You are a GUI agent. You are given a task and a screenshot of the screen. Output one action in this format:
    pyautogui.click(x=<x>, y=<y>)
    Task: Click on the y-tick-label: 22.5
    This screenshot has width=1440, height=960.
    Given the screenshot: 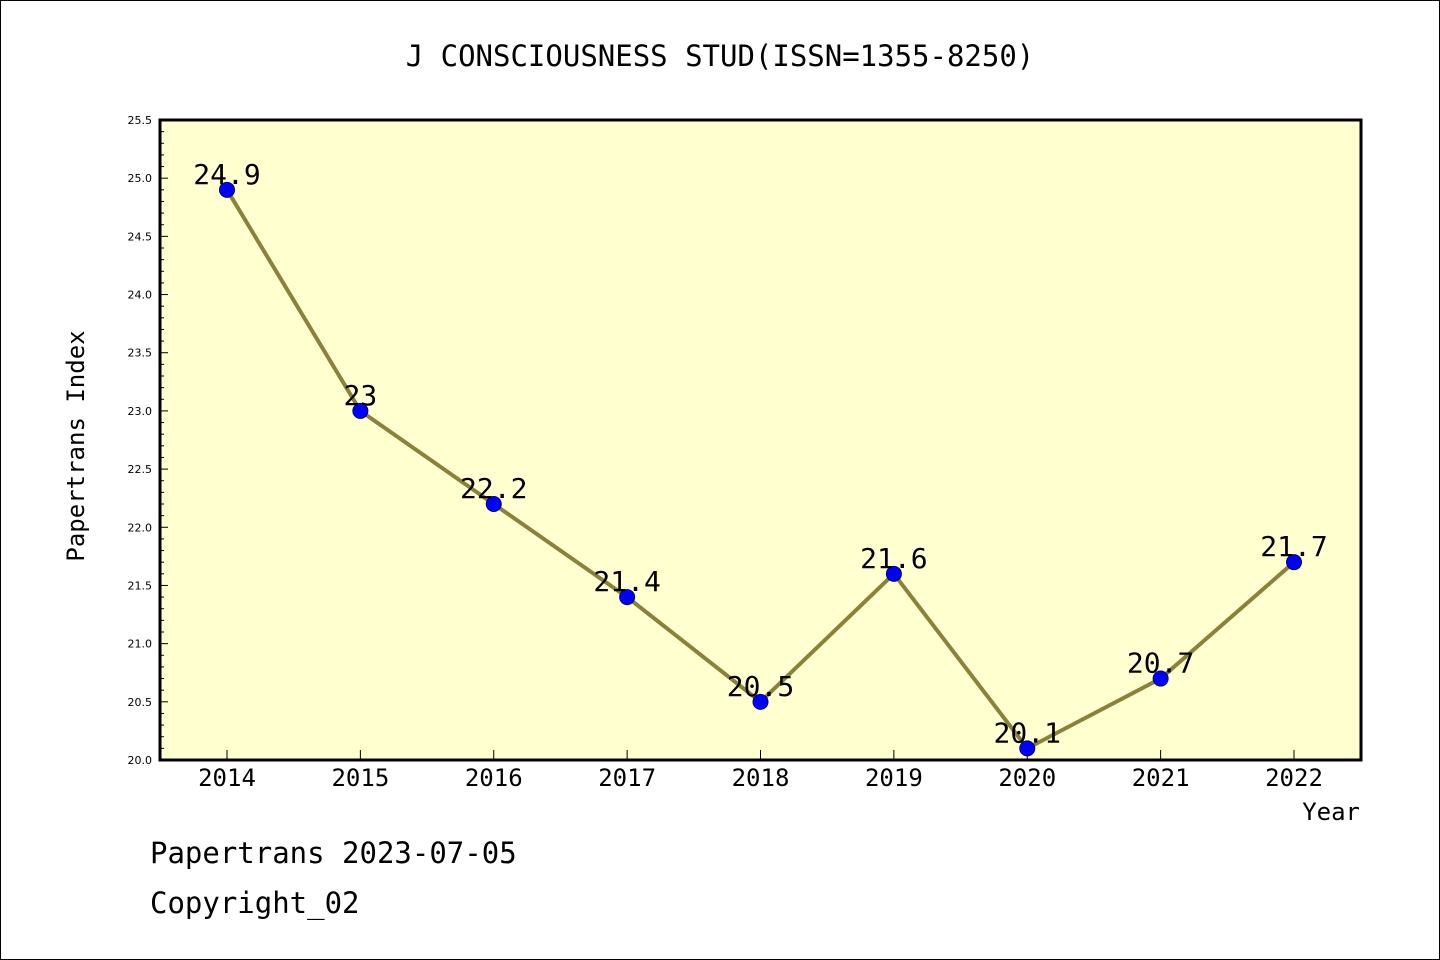 What is the action you would take?
    pyautogui.click(x=140, y=469)
    